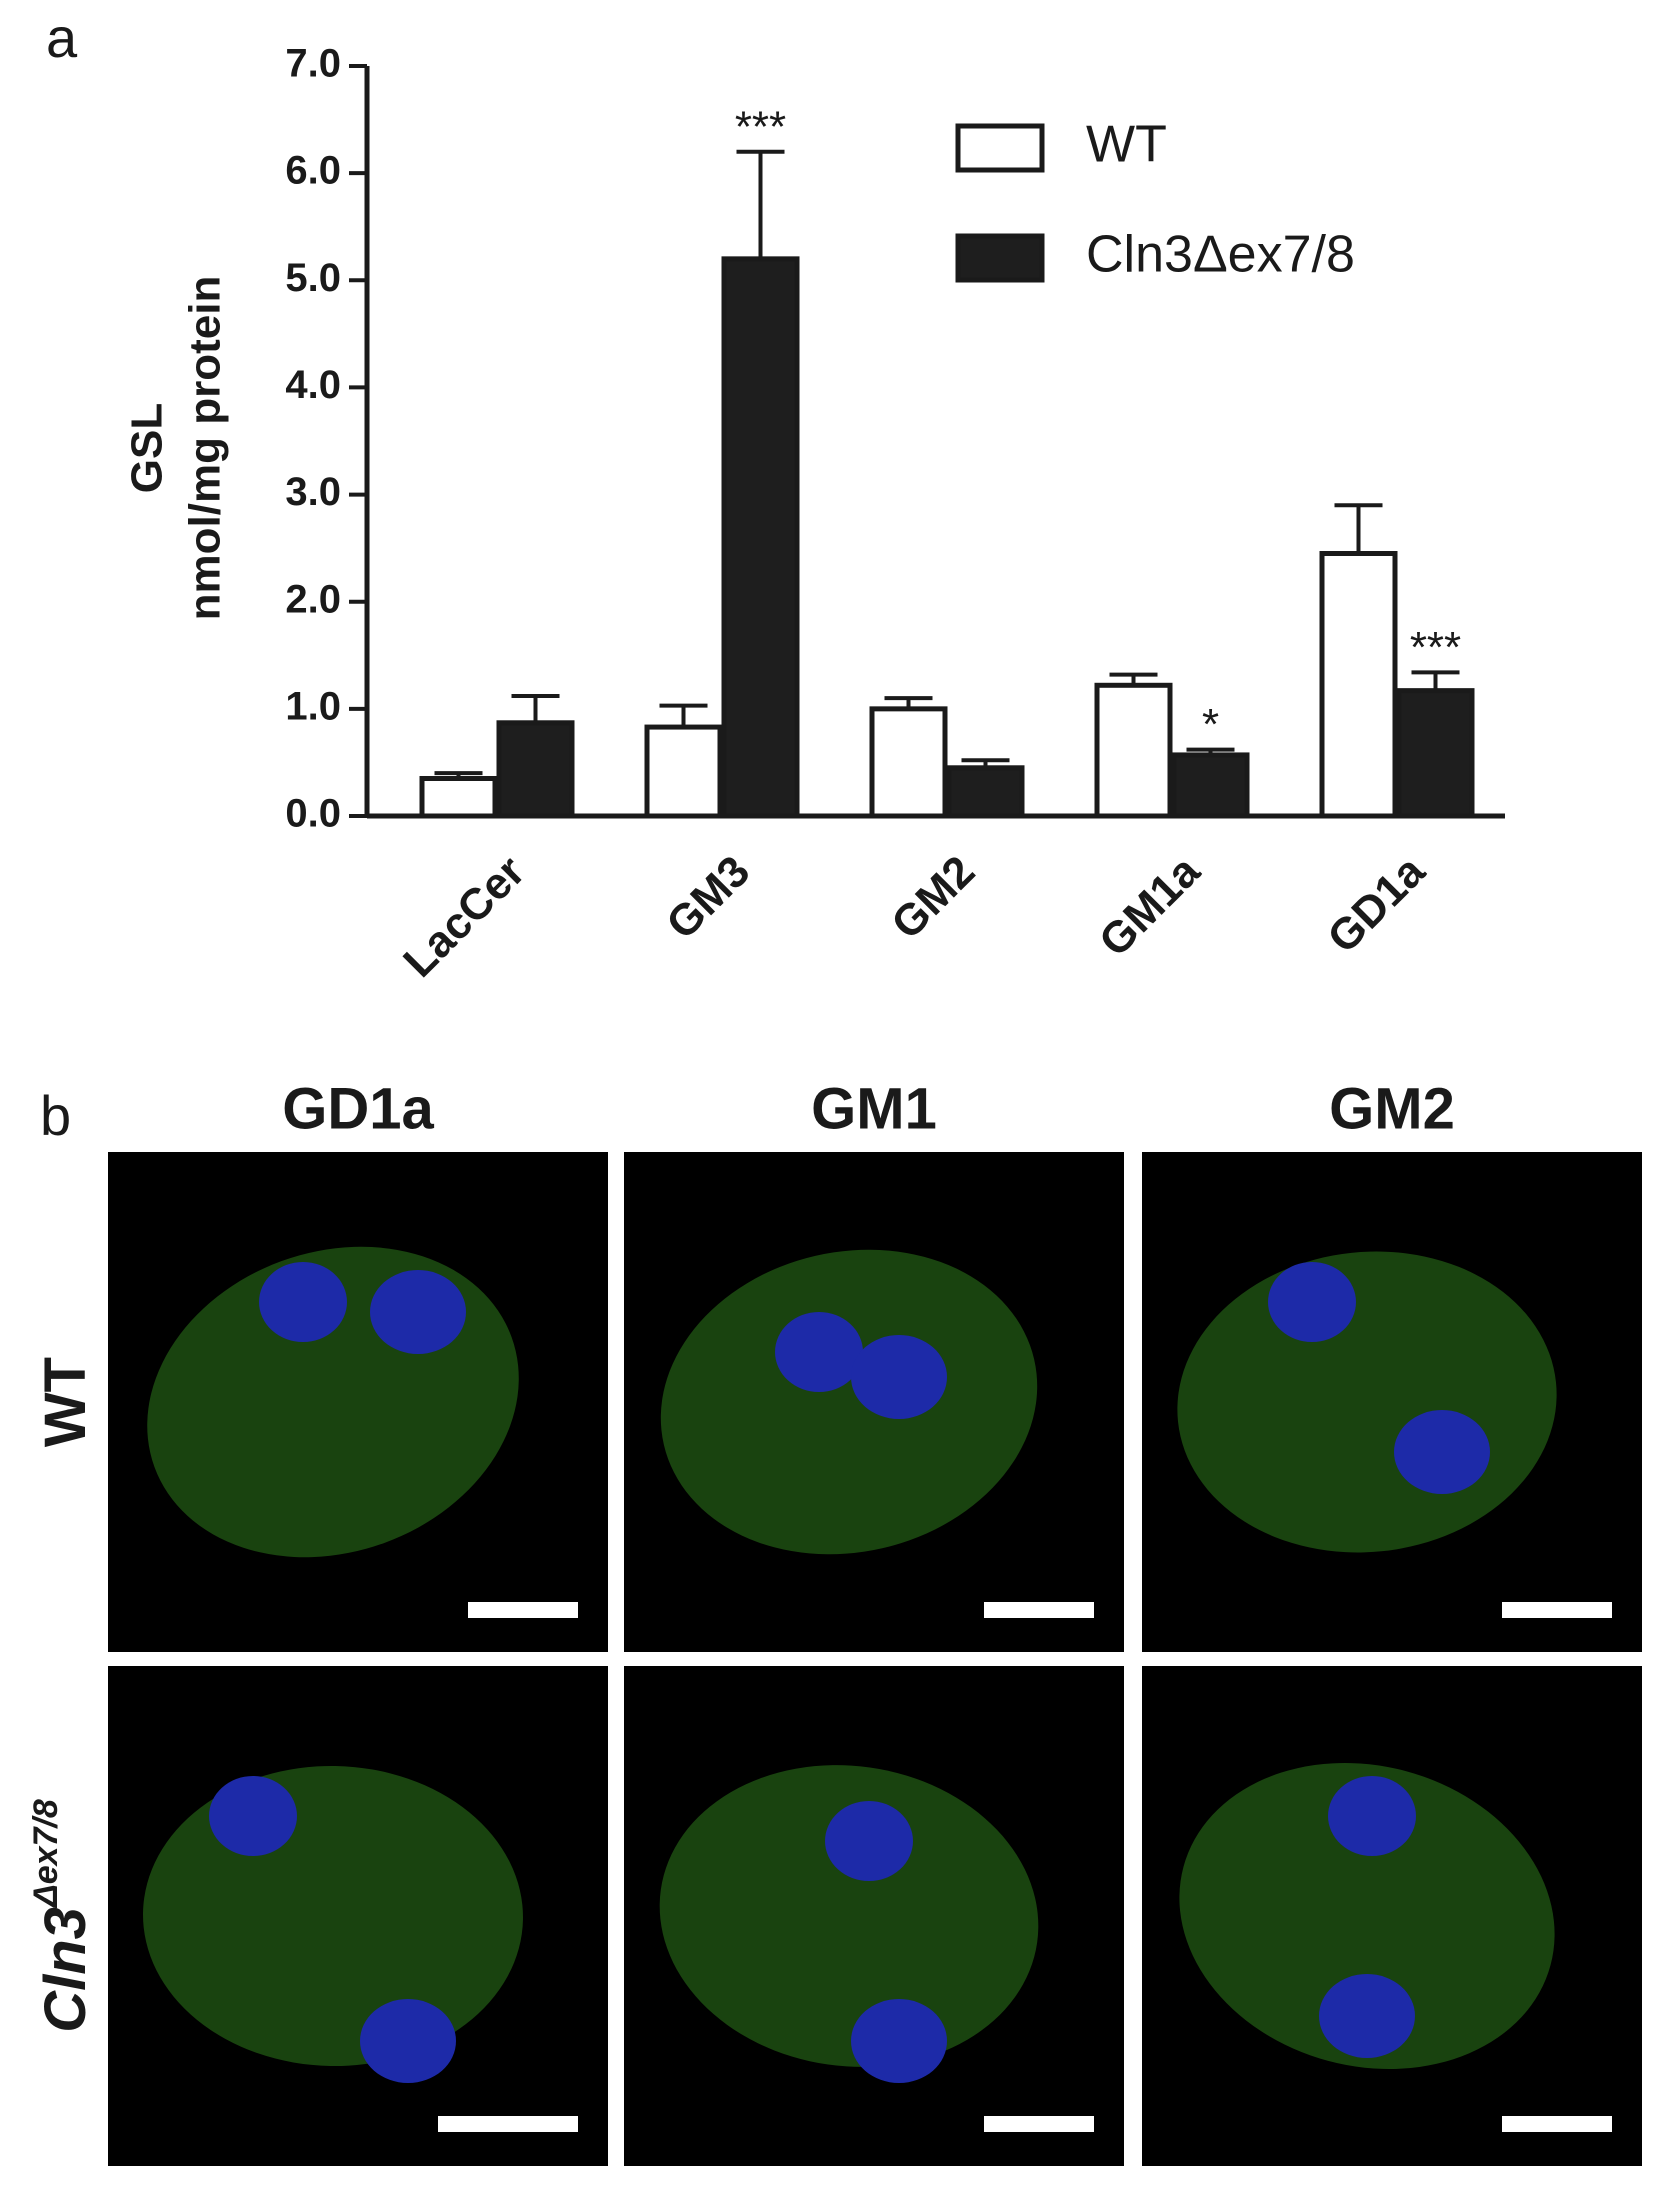 This screenshot has width=1677, height=2204. What do you see at coordinates (205, 448) in the screenshot?
I see `y-axis-label: nmol/mg protein` at bounding box center [205, 448].